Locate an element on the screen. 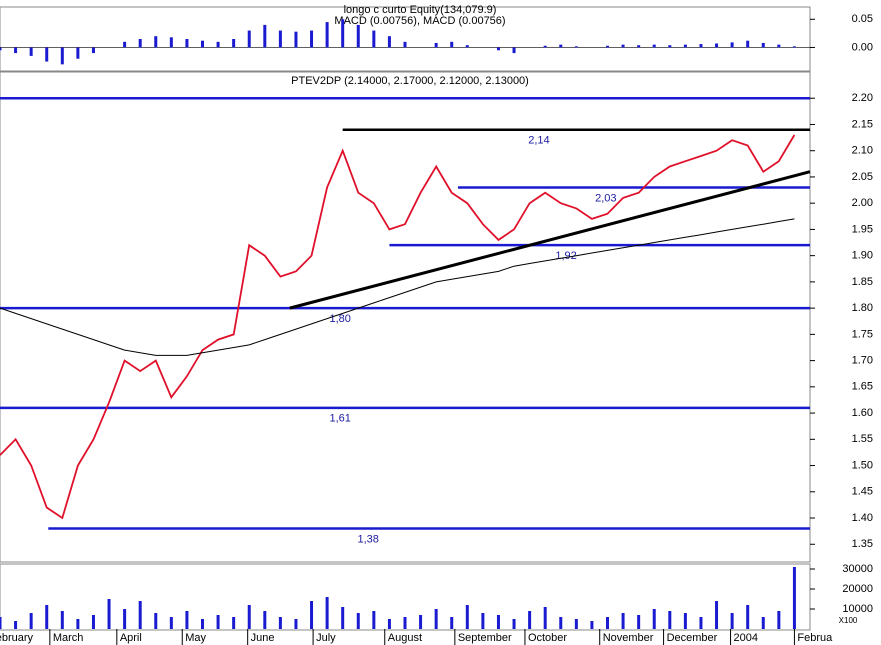 Image resolution: width=881 pixels, height=645 pixels. x-tick-label: Februa is located at coordinates (815, 638).